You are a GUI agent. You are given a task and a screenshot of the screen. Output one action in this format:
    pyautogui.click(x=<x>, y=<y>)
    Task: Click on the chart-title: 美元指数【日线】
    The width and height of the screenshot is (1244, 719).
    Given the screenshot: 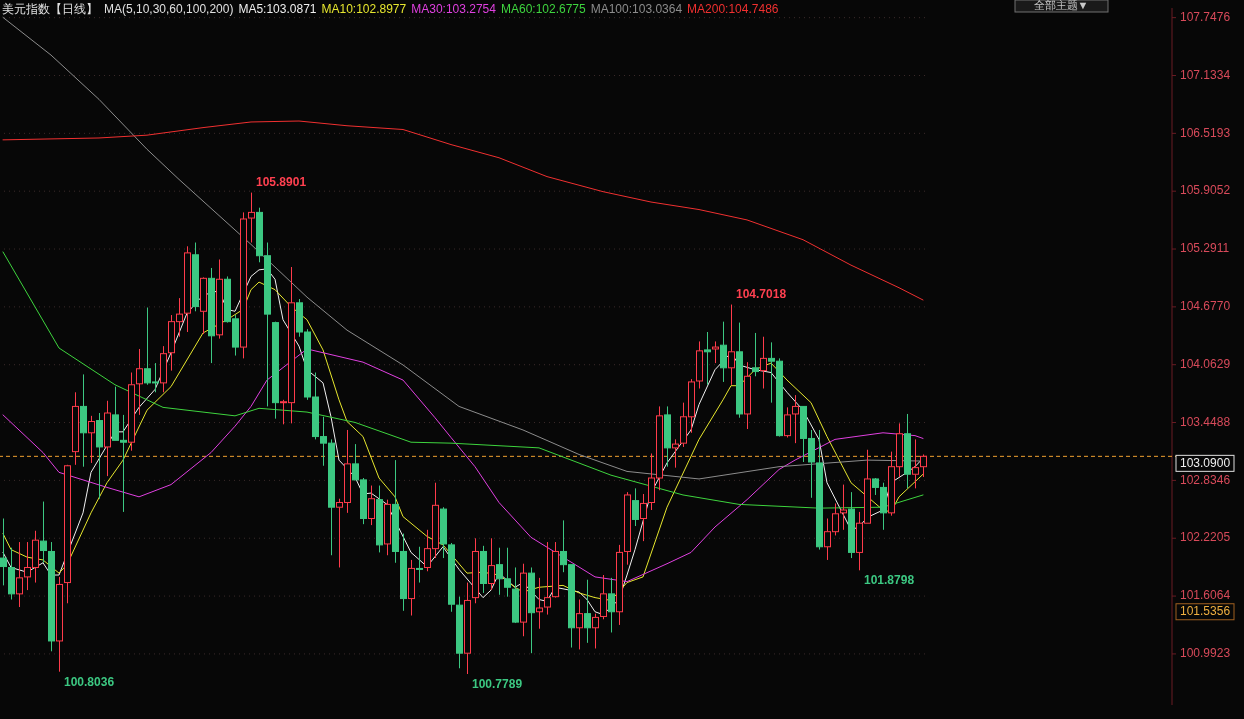 What is the action you would take?
    pyautogui.click(x=50, y=9)
    